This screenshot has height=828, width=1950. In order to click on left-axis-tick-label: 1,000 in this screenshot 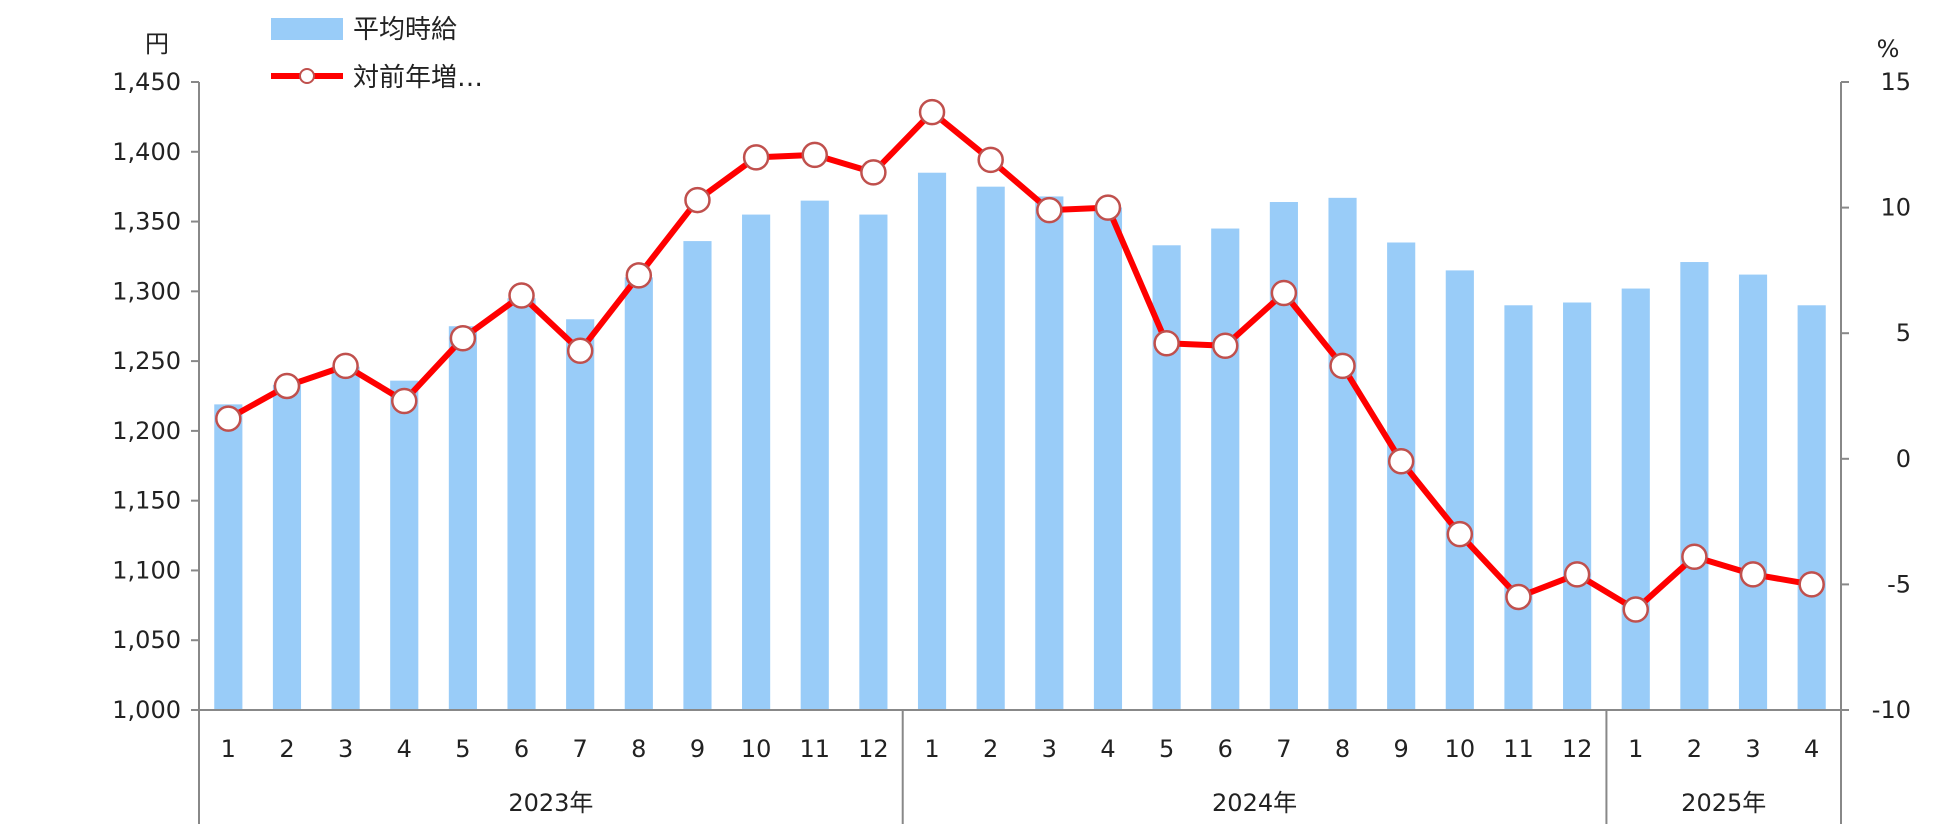, I will do `click(146, 710)`.